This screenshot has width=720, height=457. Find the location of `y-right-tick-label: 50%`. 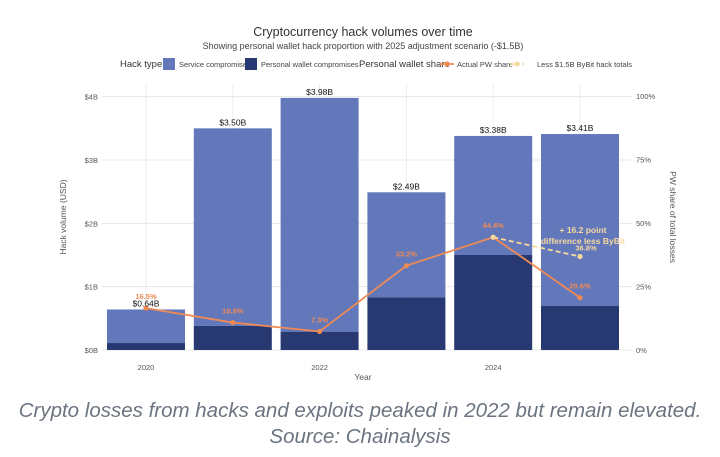

y-right-tick-label: 50% is located at coordinates (643, 223).